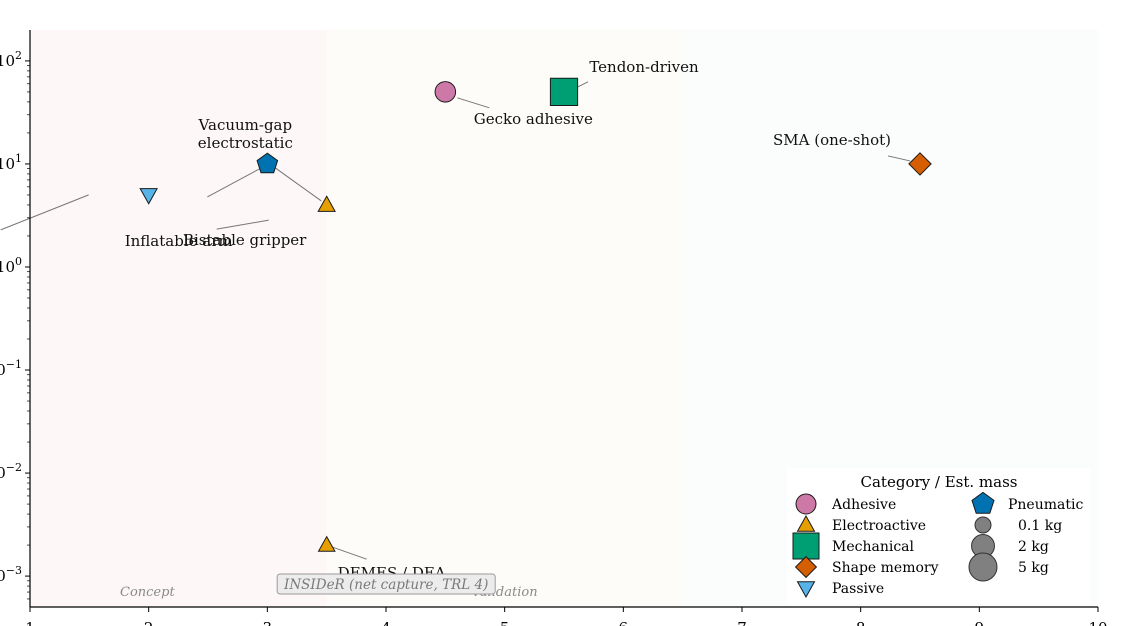  What do you see at coordinates (863, 505) in the screenshot?
I see `legend-label-adhesive: Adhesive` at bounding box center [863, 505].